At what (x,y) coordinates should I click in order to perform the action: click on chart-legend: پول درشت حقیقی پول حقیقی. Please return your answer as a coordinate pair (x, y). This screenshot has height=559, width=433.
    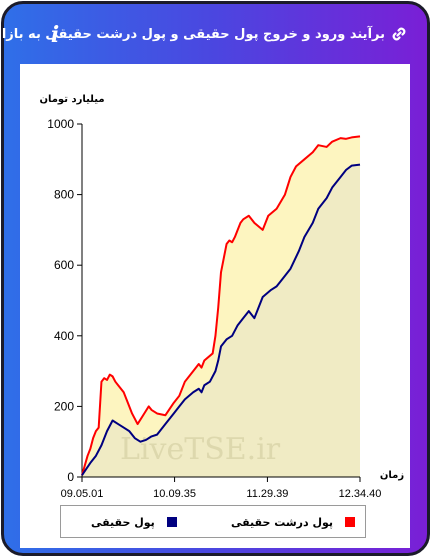
    Looking at the image, I should click on (213, 521).